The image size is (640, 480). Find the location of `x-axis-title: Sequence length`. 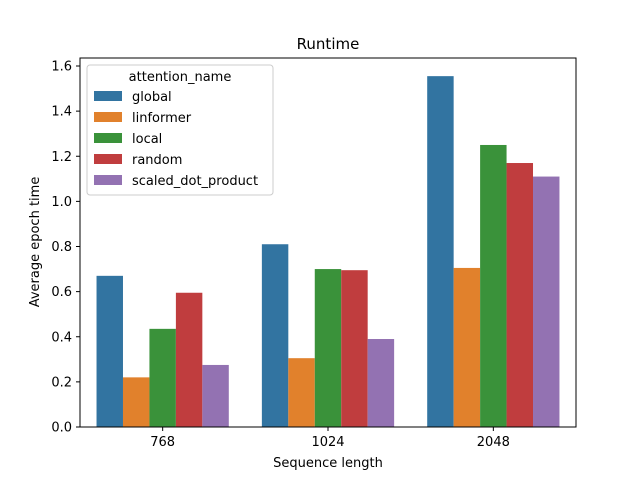

x-axis-title: Sequence length is located at coordinates (328, 463).